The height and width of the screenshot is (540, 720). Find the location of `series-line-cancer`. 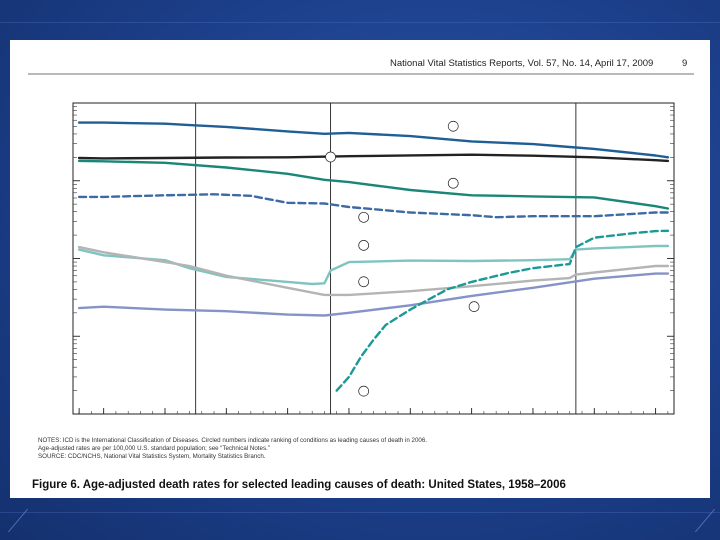

series-line-cancer is located at coordinates (373, 158).